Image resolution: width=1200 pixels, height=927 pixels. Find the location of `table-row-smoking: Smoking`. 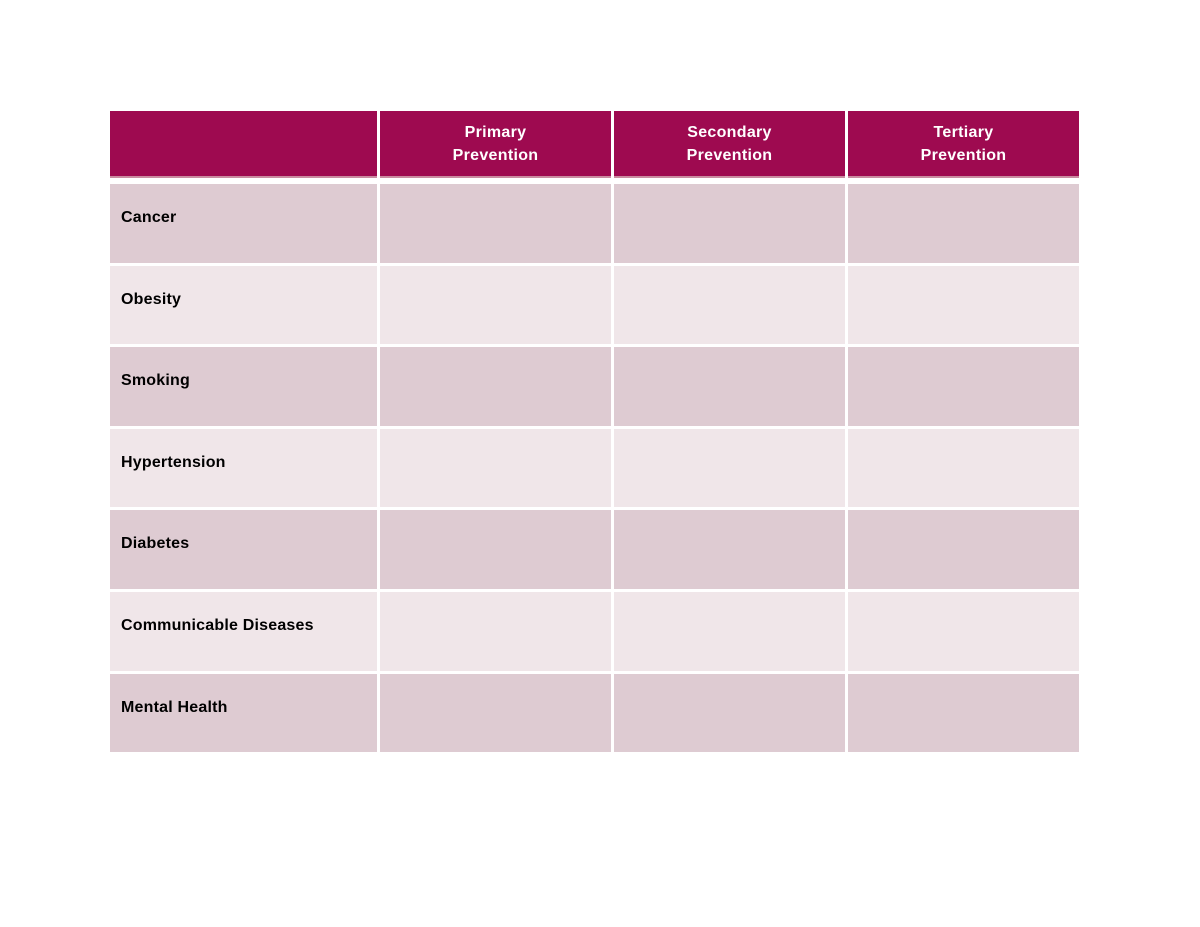

table-row-smoking: Smoking is located at coordinates (594, 386).